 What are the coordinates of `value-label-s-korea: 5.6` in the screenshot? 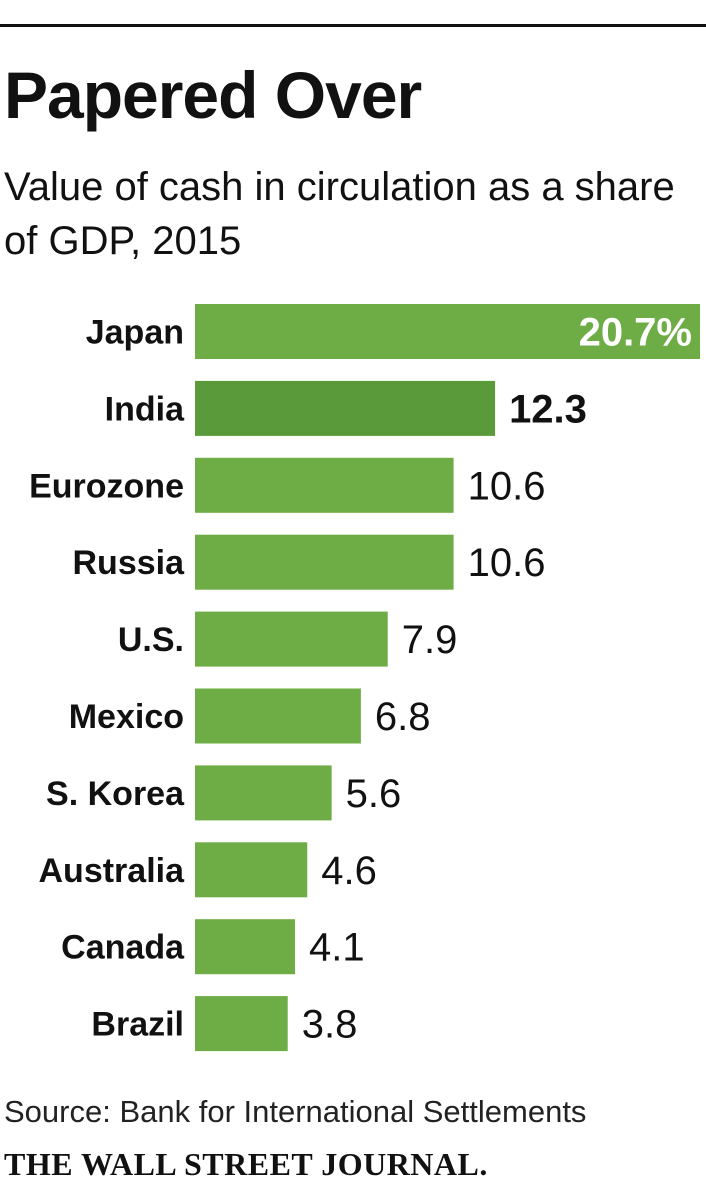 It's located at (374, 794).